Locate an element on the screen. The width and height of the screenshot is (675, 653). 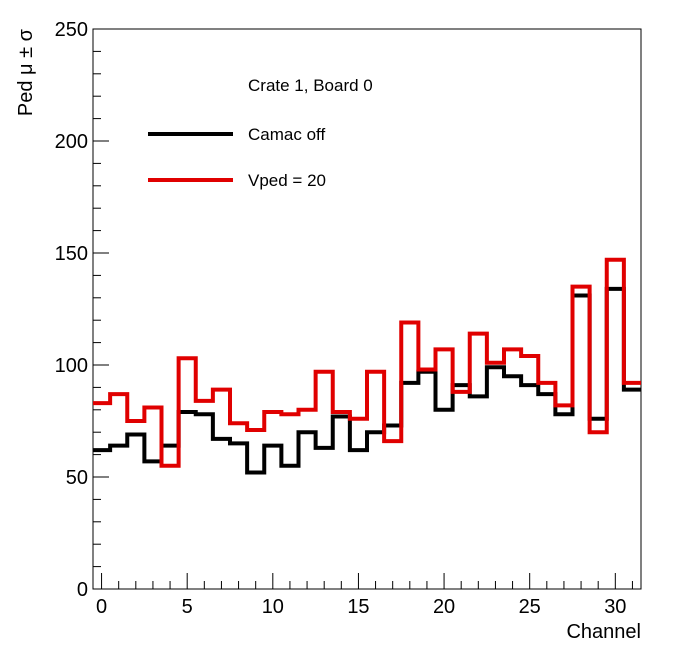
y-axis-title: Ped μ ± σ is located at coordinates (26, 72).